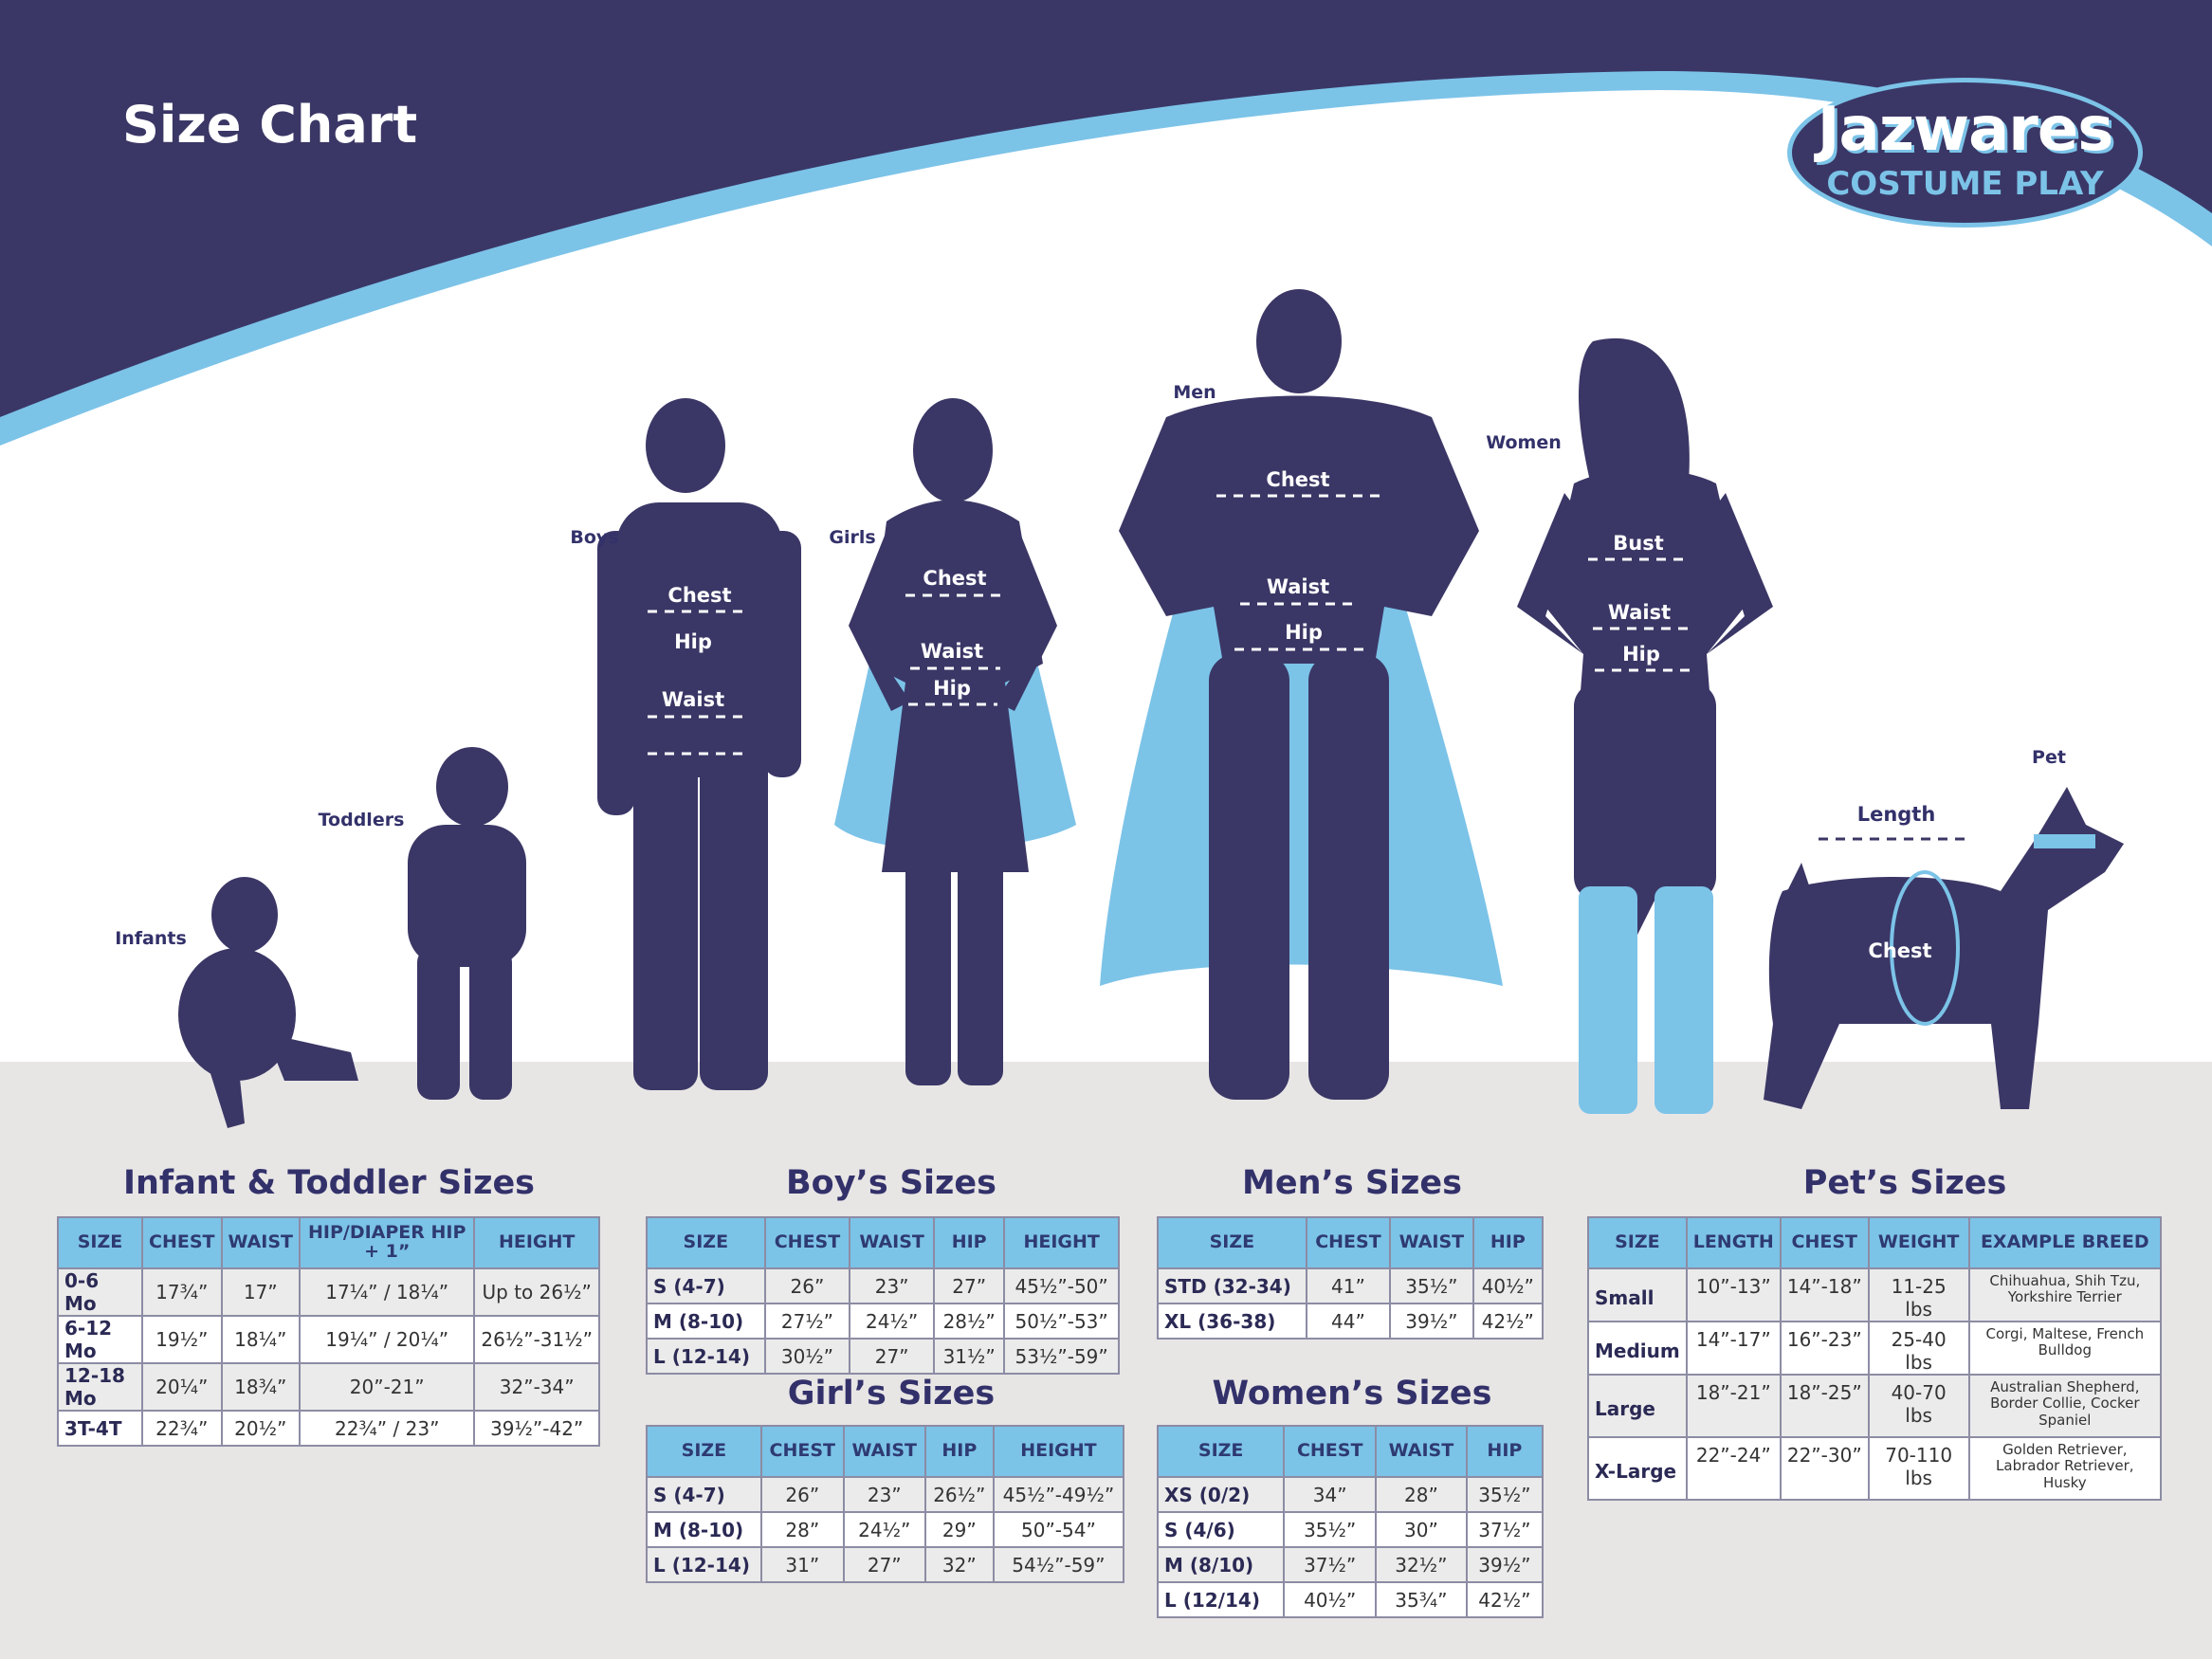  I want to click on value-cell: 26½”, so click(959, 1494).